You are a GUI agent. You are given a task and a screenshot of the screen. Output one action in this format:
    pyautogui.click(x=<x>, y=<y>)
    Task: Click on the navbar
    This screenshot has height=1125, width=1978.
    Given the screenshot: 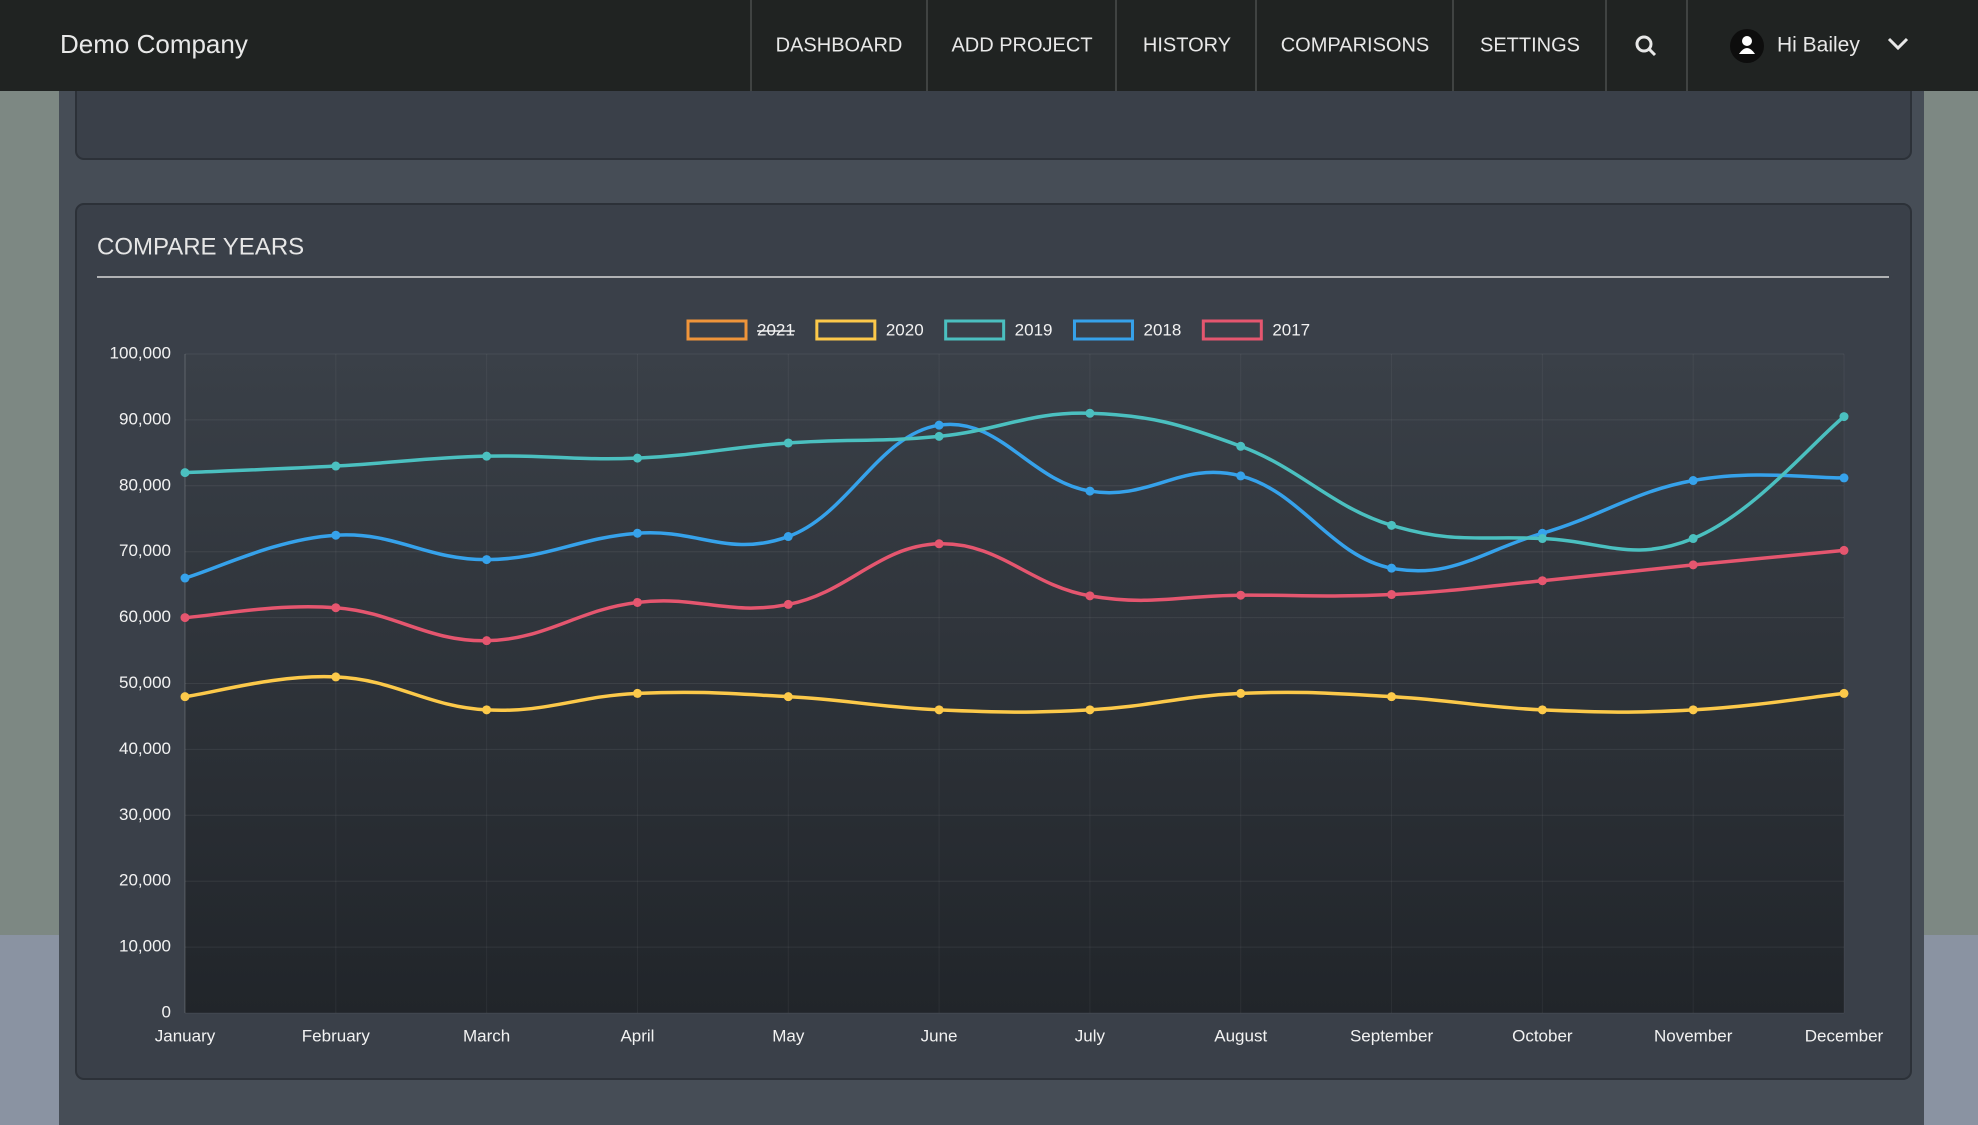 What is the action you would take?
    pyautogui.click(x=989, y=45)
    